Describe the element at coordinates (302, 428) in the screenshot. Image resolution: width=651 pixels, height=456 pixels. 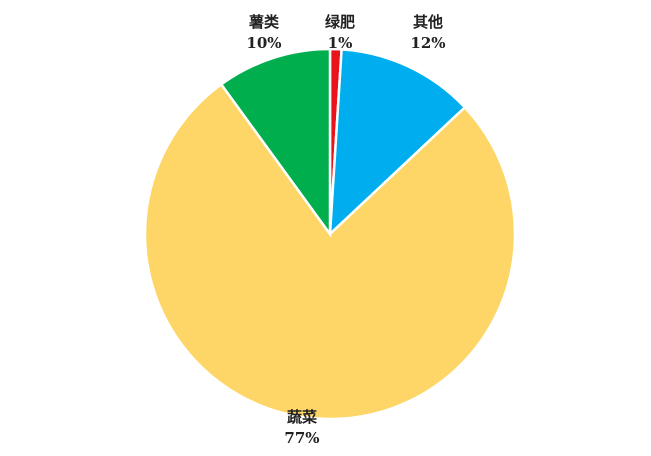
I see `slice-label-vegetables: 蔬菜 77%` at that location.